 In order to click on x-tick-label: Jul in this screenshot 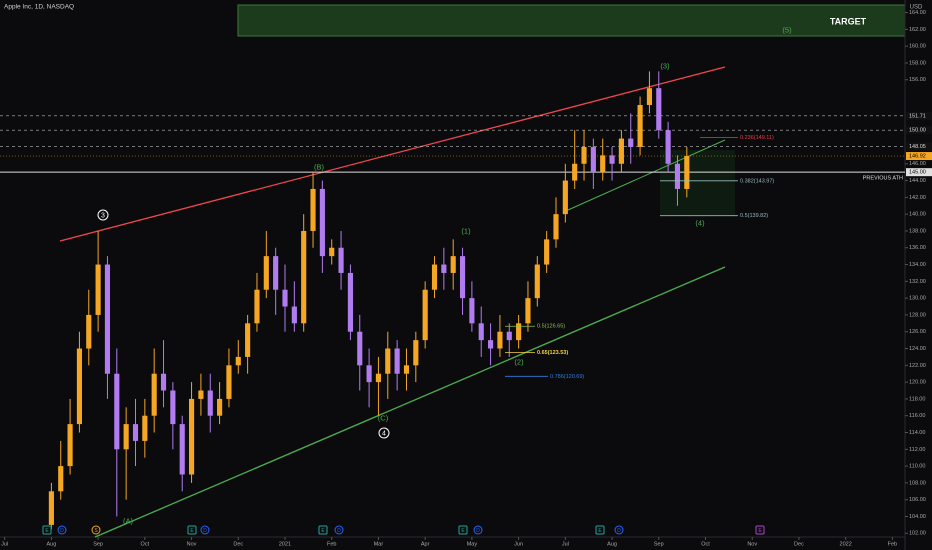, I will do `click(565, 544)`.